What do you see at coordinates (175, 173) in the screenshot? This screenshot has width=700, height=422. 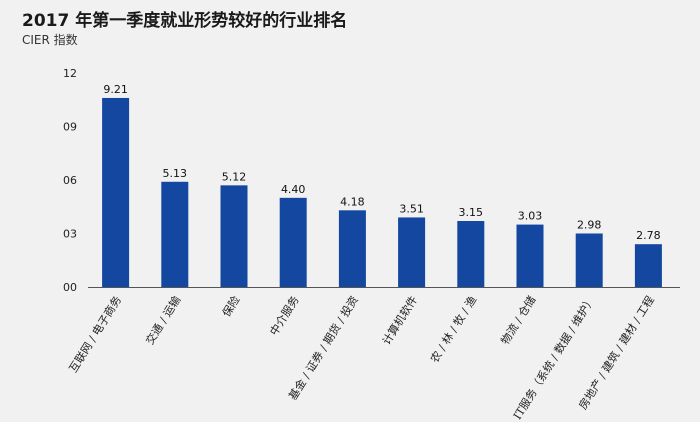 I see `bar-value-label: 5.13` at bounding box center [175, 173].